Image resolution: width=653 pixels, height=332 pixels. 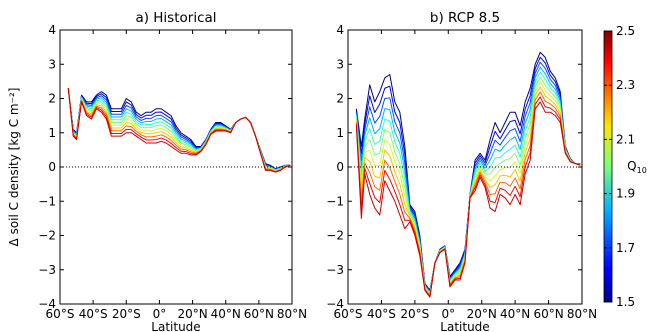 What do you see at coordinates (625, 302) in the screenshot?
I see `colorbar-tick-label: 1.5` at bounding box center [625, 302].